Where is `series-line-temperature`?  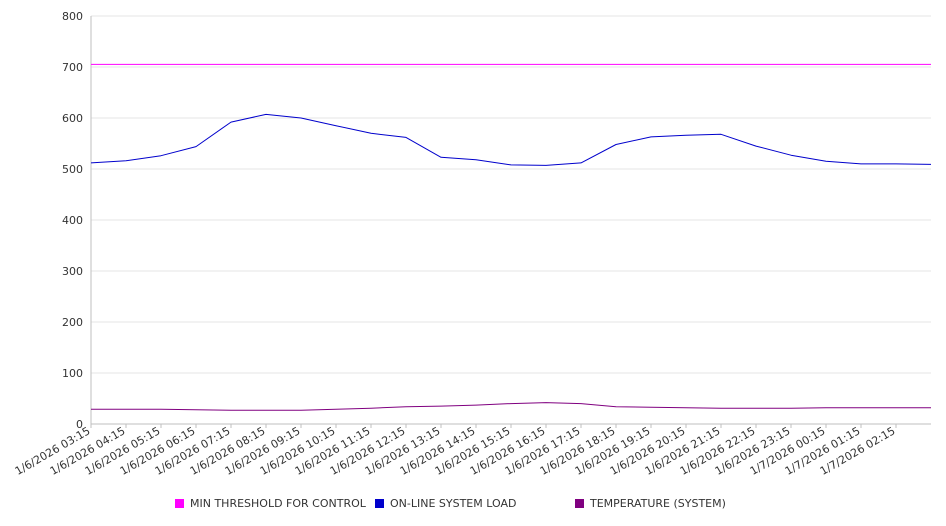 series-line-temperature is located at coordinates (511, 406).